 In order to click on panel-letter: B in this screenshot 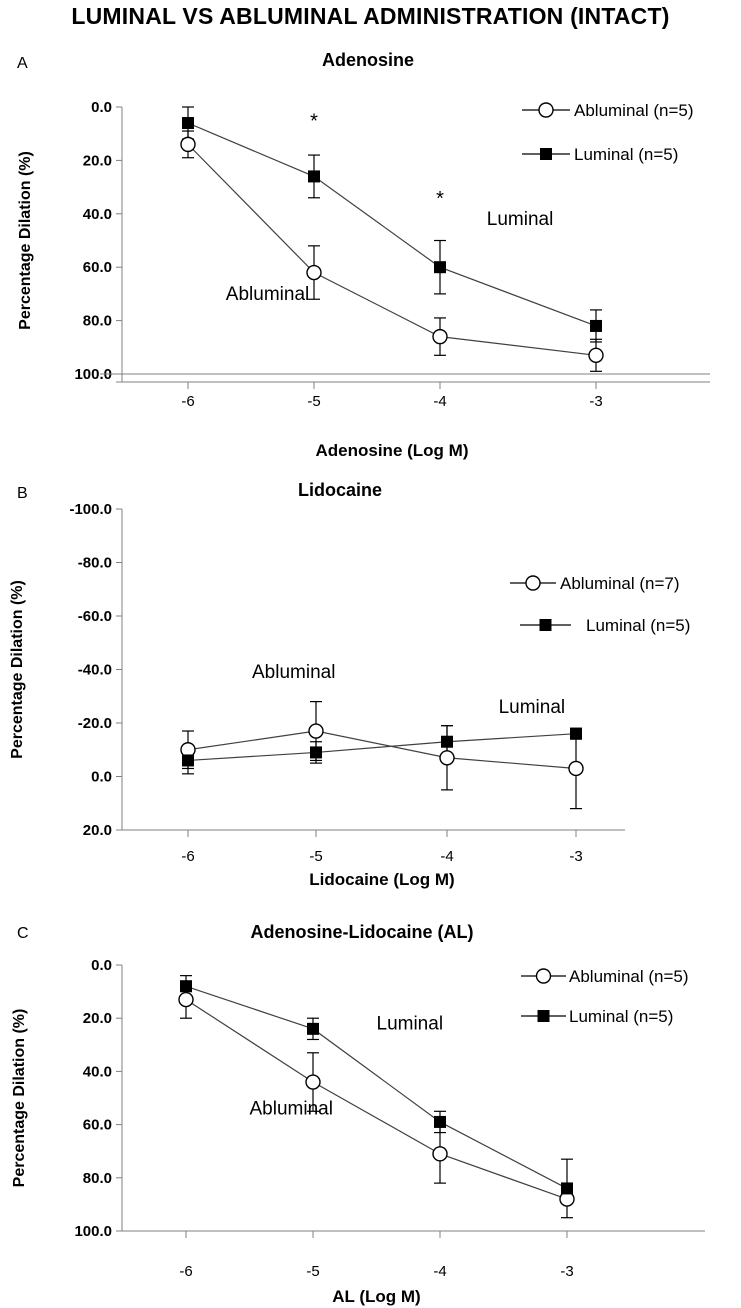, I will do `click(22, 493)`.